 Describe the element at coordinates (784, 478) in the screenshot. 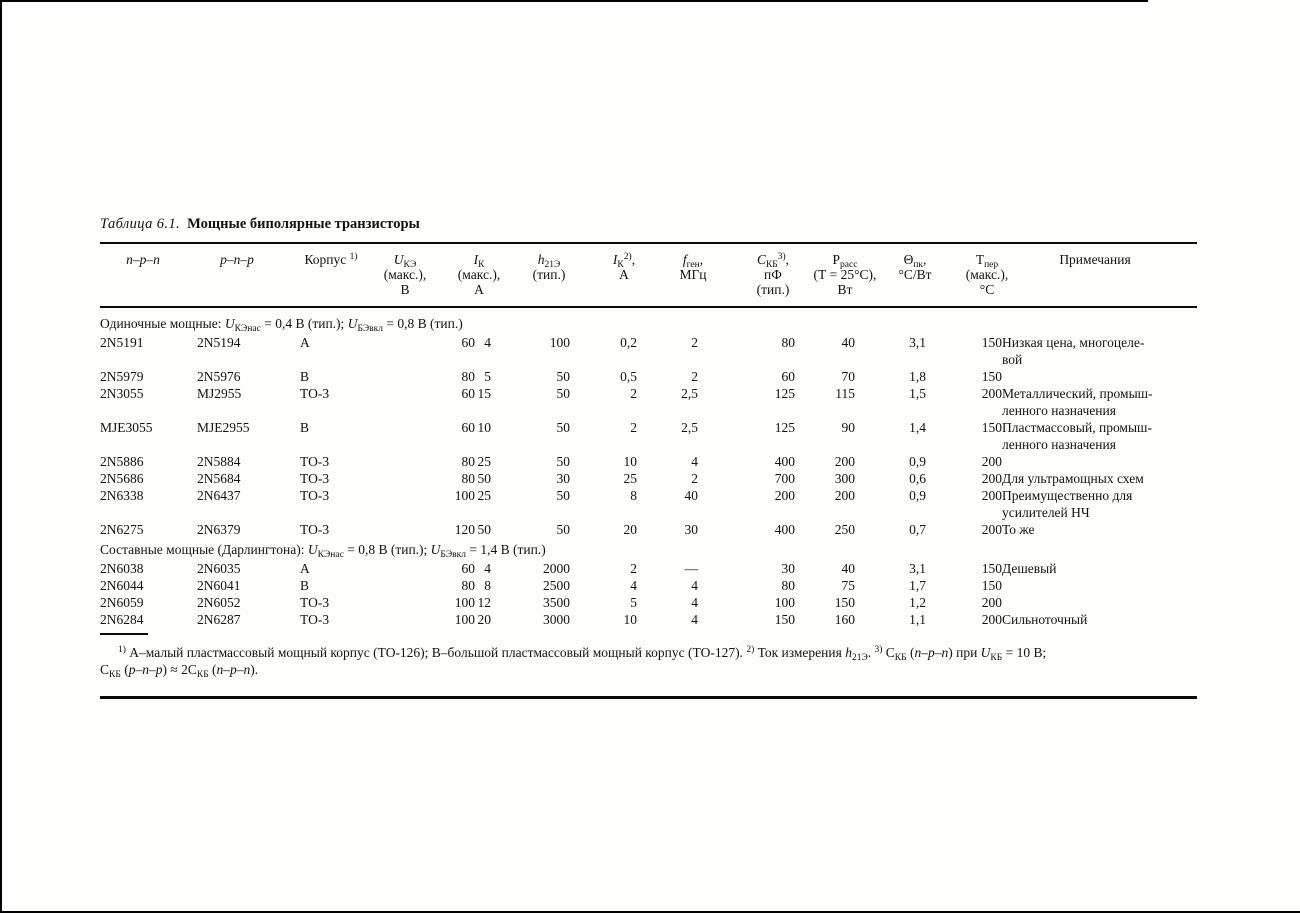

I see `table-cell: 700` at that location.